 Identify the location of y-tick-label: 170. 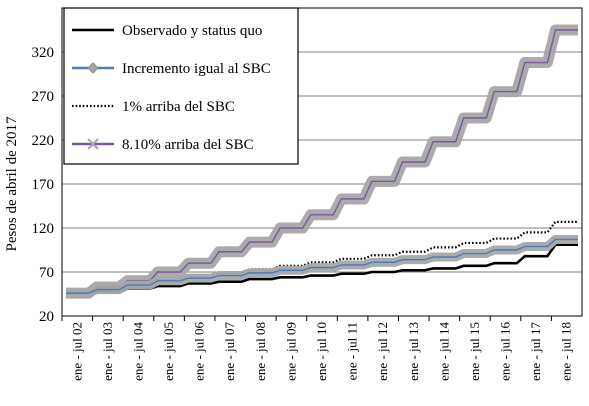
(43, 185).